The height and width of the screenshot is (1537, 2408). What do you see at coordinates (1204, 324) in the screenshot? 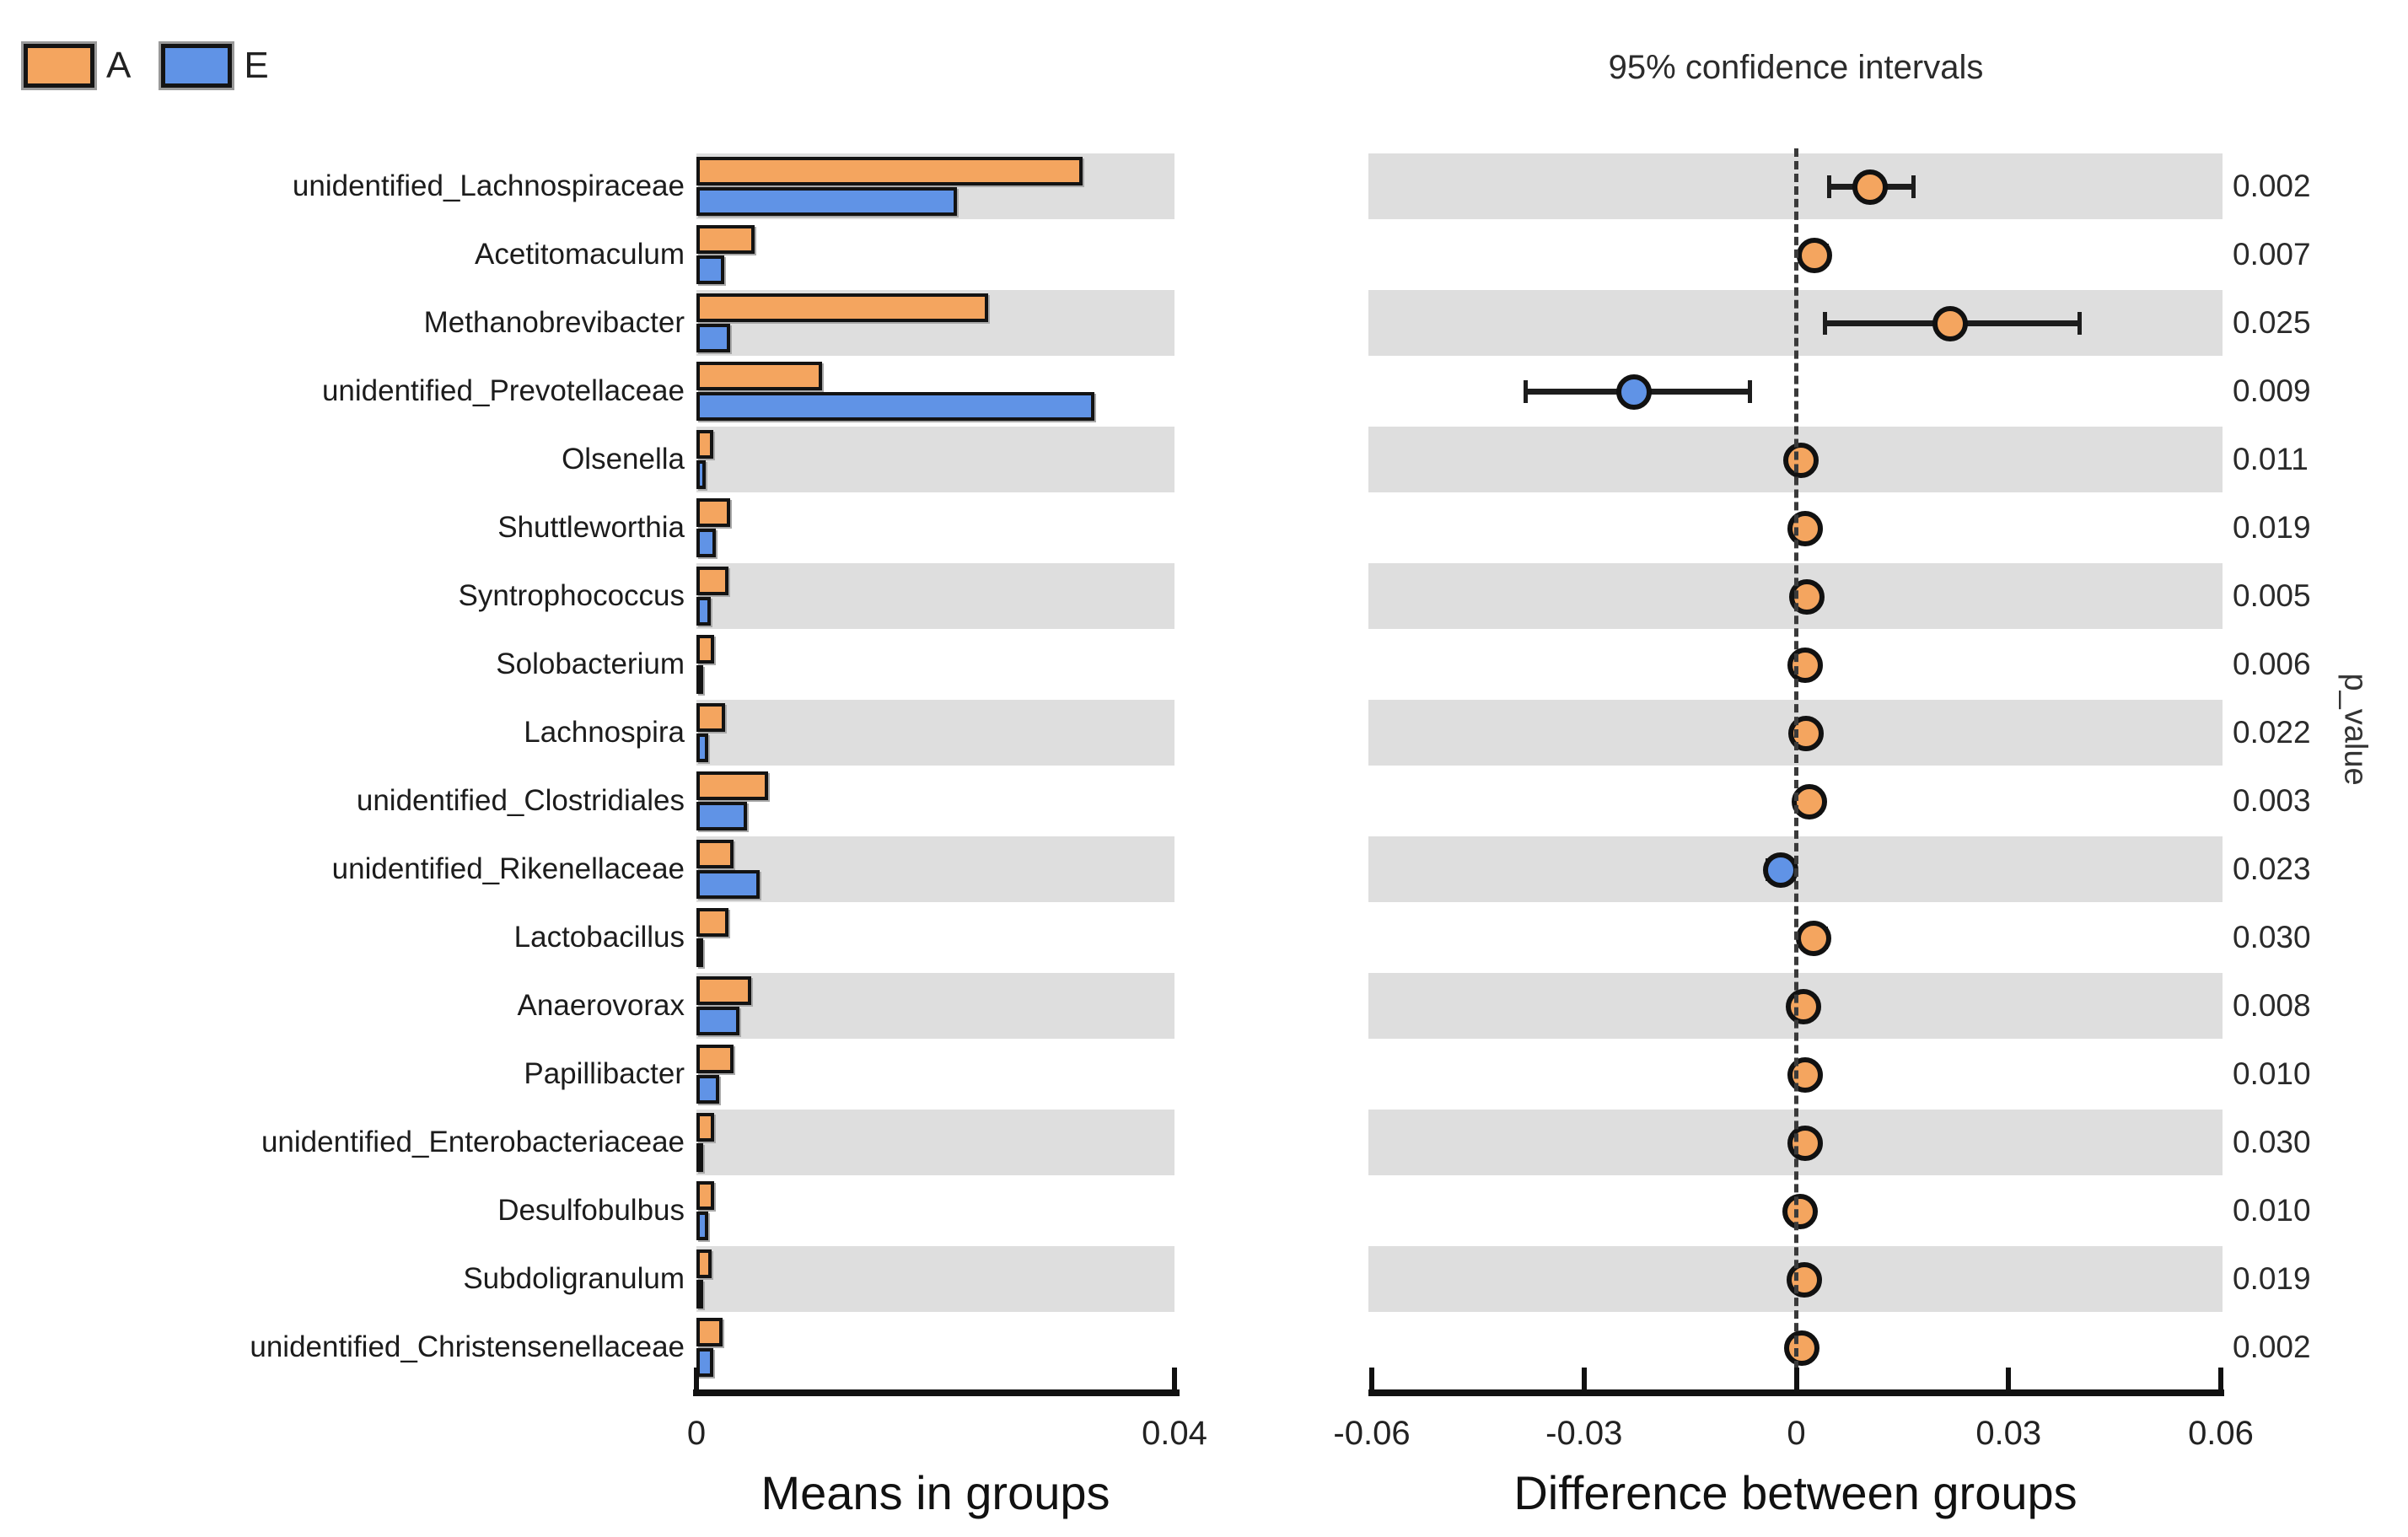
I see `taxon-row: Methanobrevibacter 0.025` at bounding box center [1204, 324].